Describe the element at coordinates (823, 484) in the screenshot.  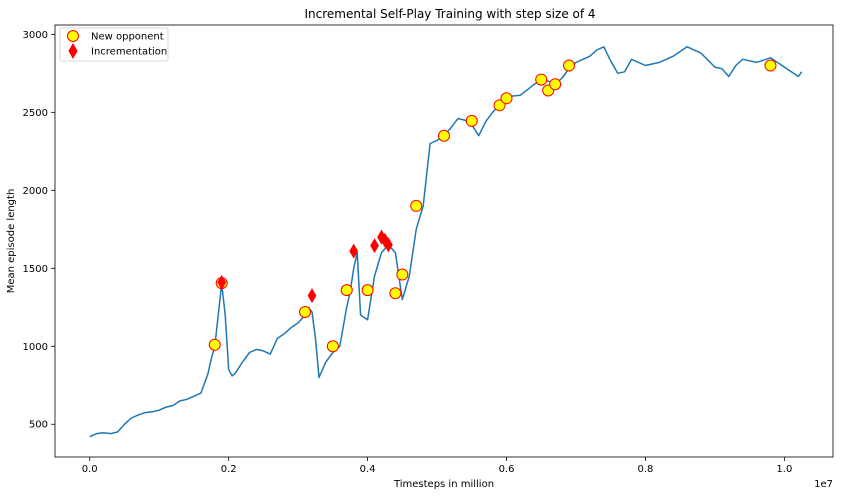
I see `x-axis-offset-label: 1e7` at that location.